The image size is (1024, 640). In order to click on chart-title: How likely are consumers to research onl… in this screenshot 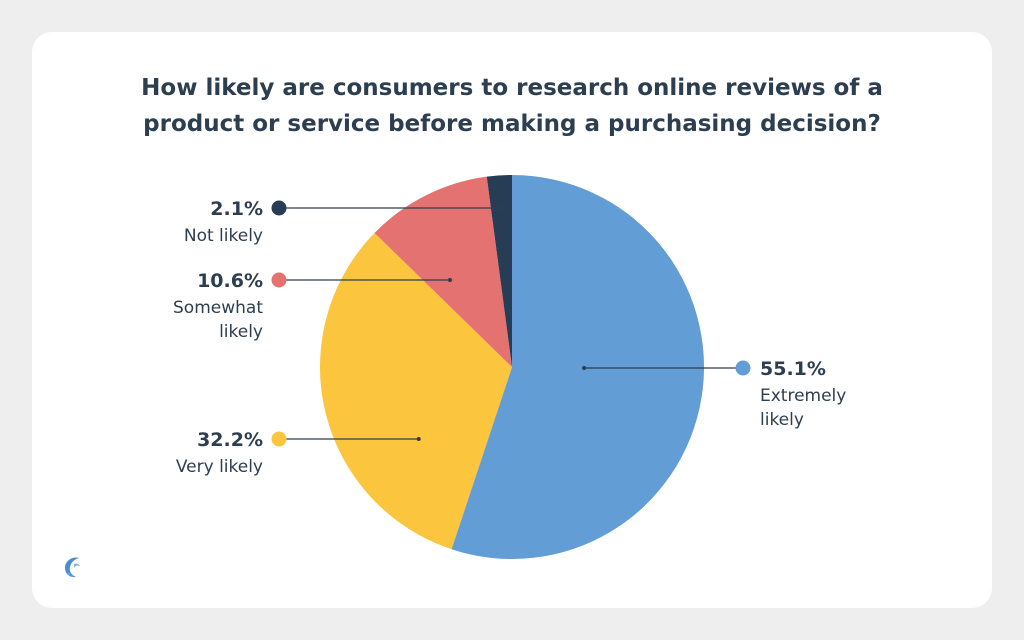, I will do `click(512, 106)`.